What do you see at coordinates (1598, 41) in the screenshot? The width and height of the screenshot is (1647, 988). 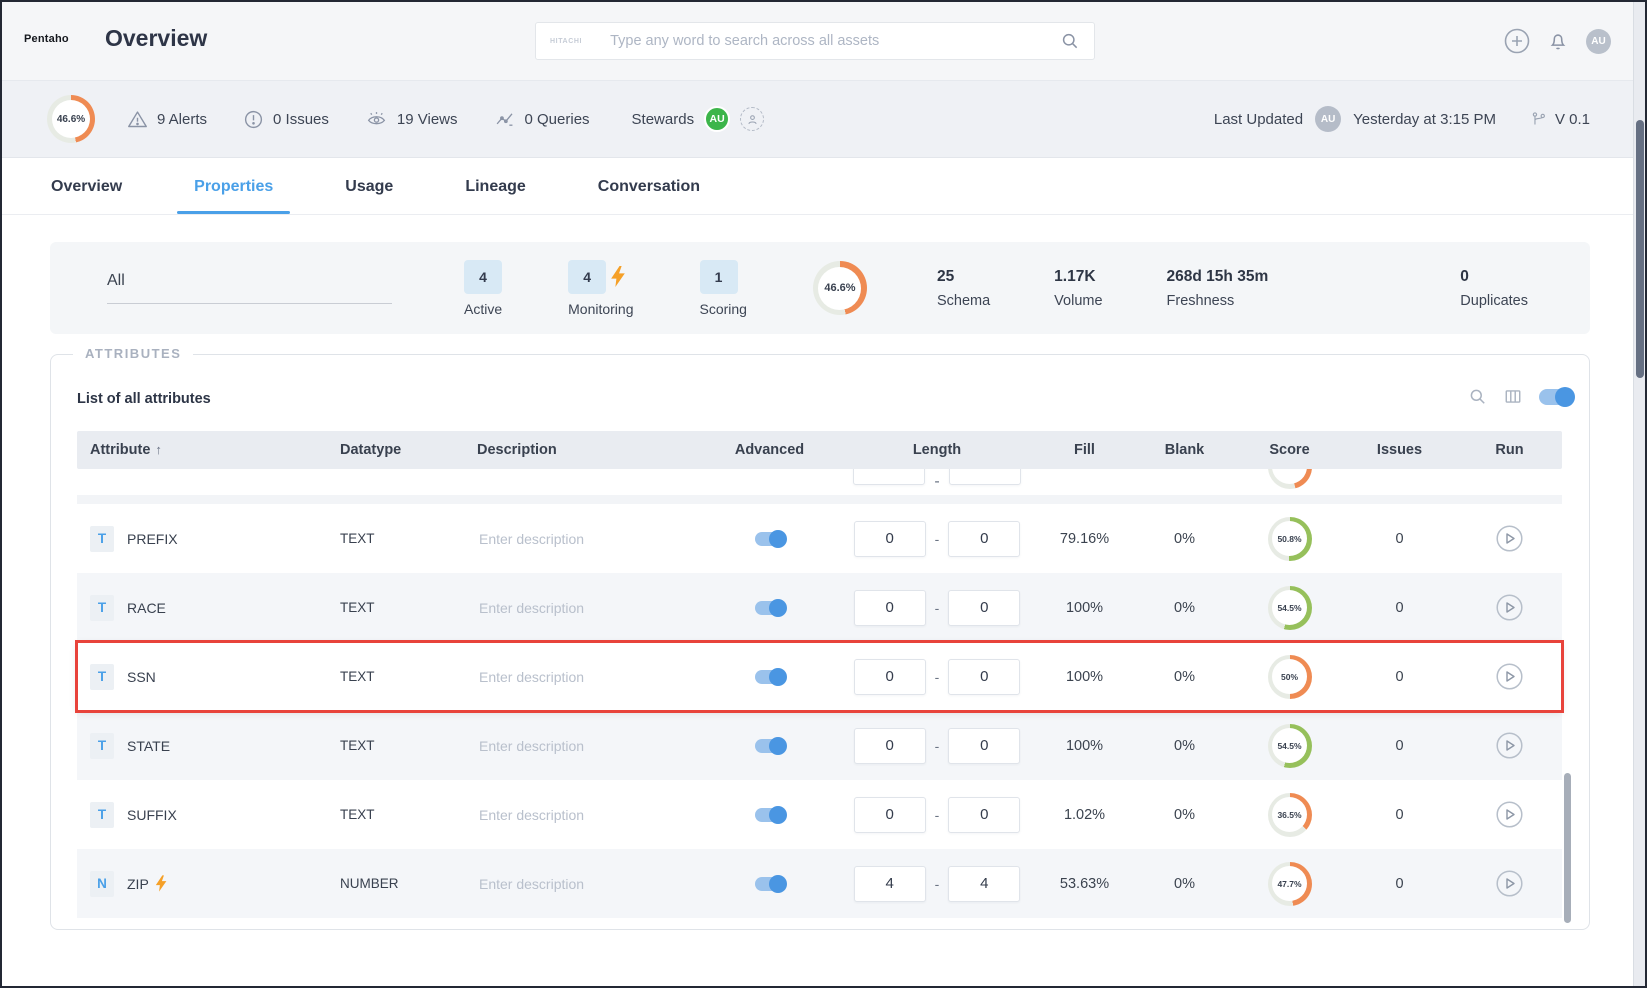 I see `user-avatar: AU` at bounding box center [1598, 41].